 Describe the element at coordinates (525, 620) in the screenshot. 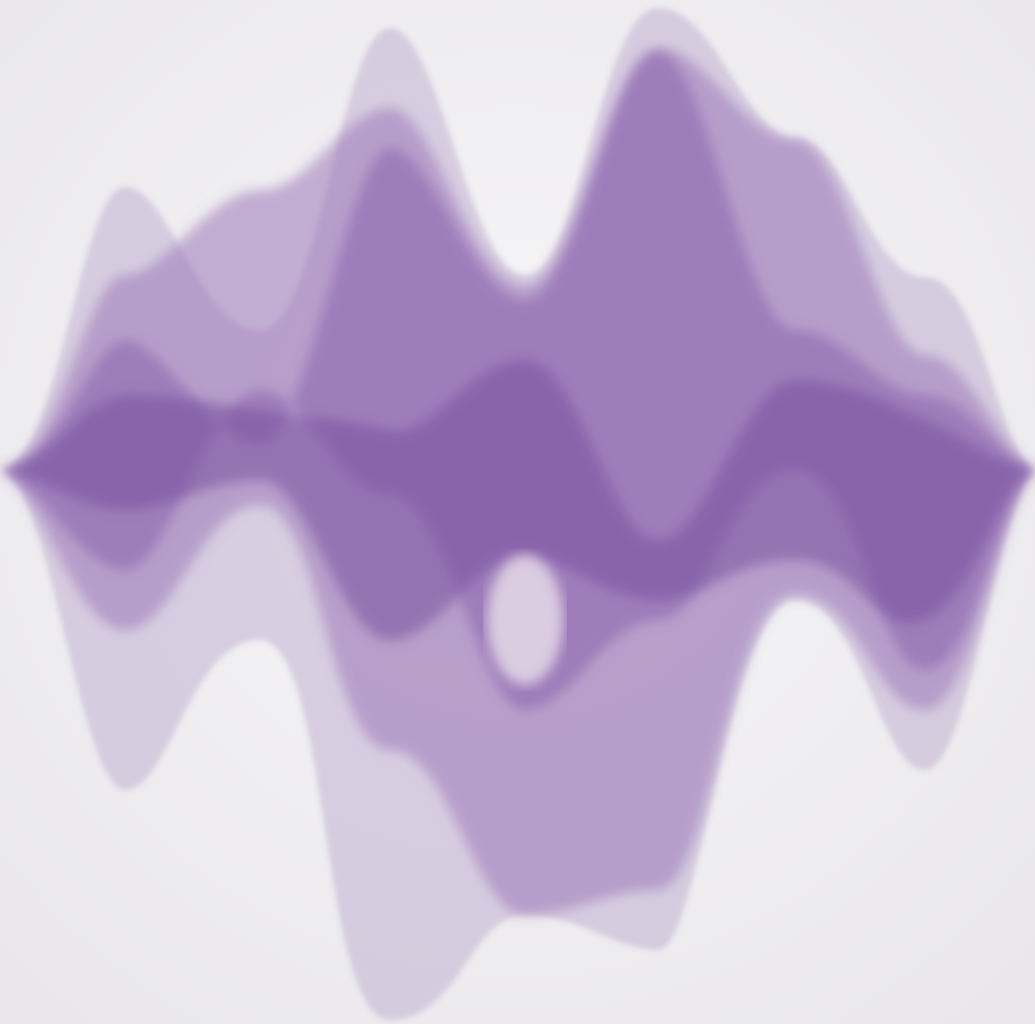

I see `highlight` at that location.